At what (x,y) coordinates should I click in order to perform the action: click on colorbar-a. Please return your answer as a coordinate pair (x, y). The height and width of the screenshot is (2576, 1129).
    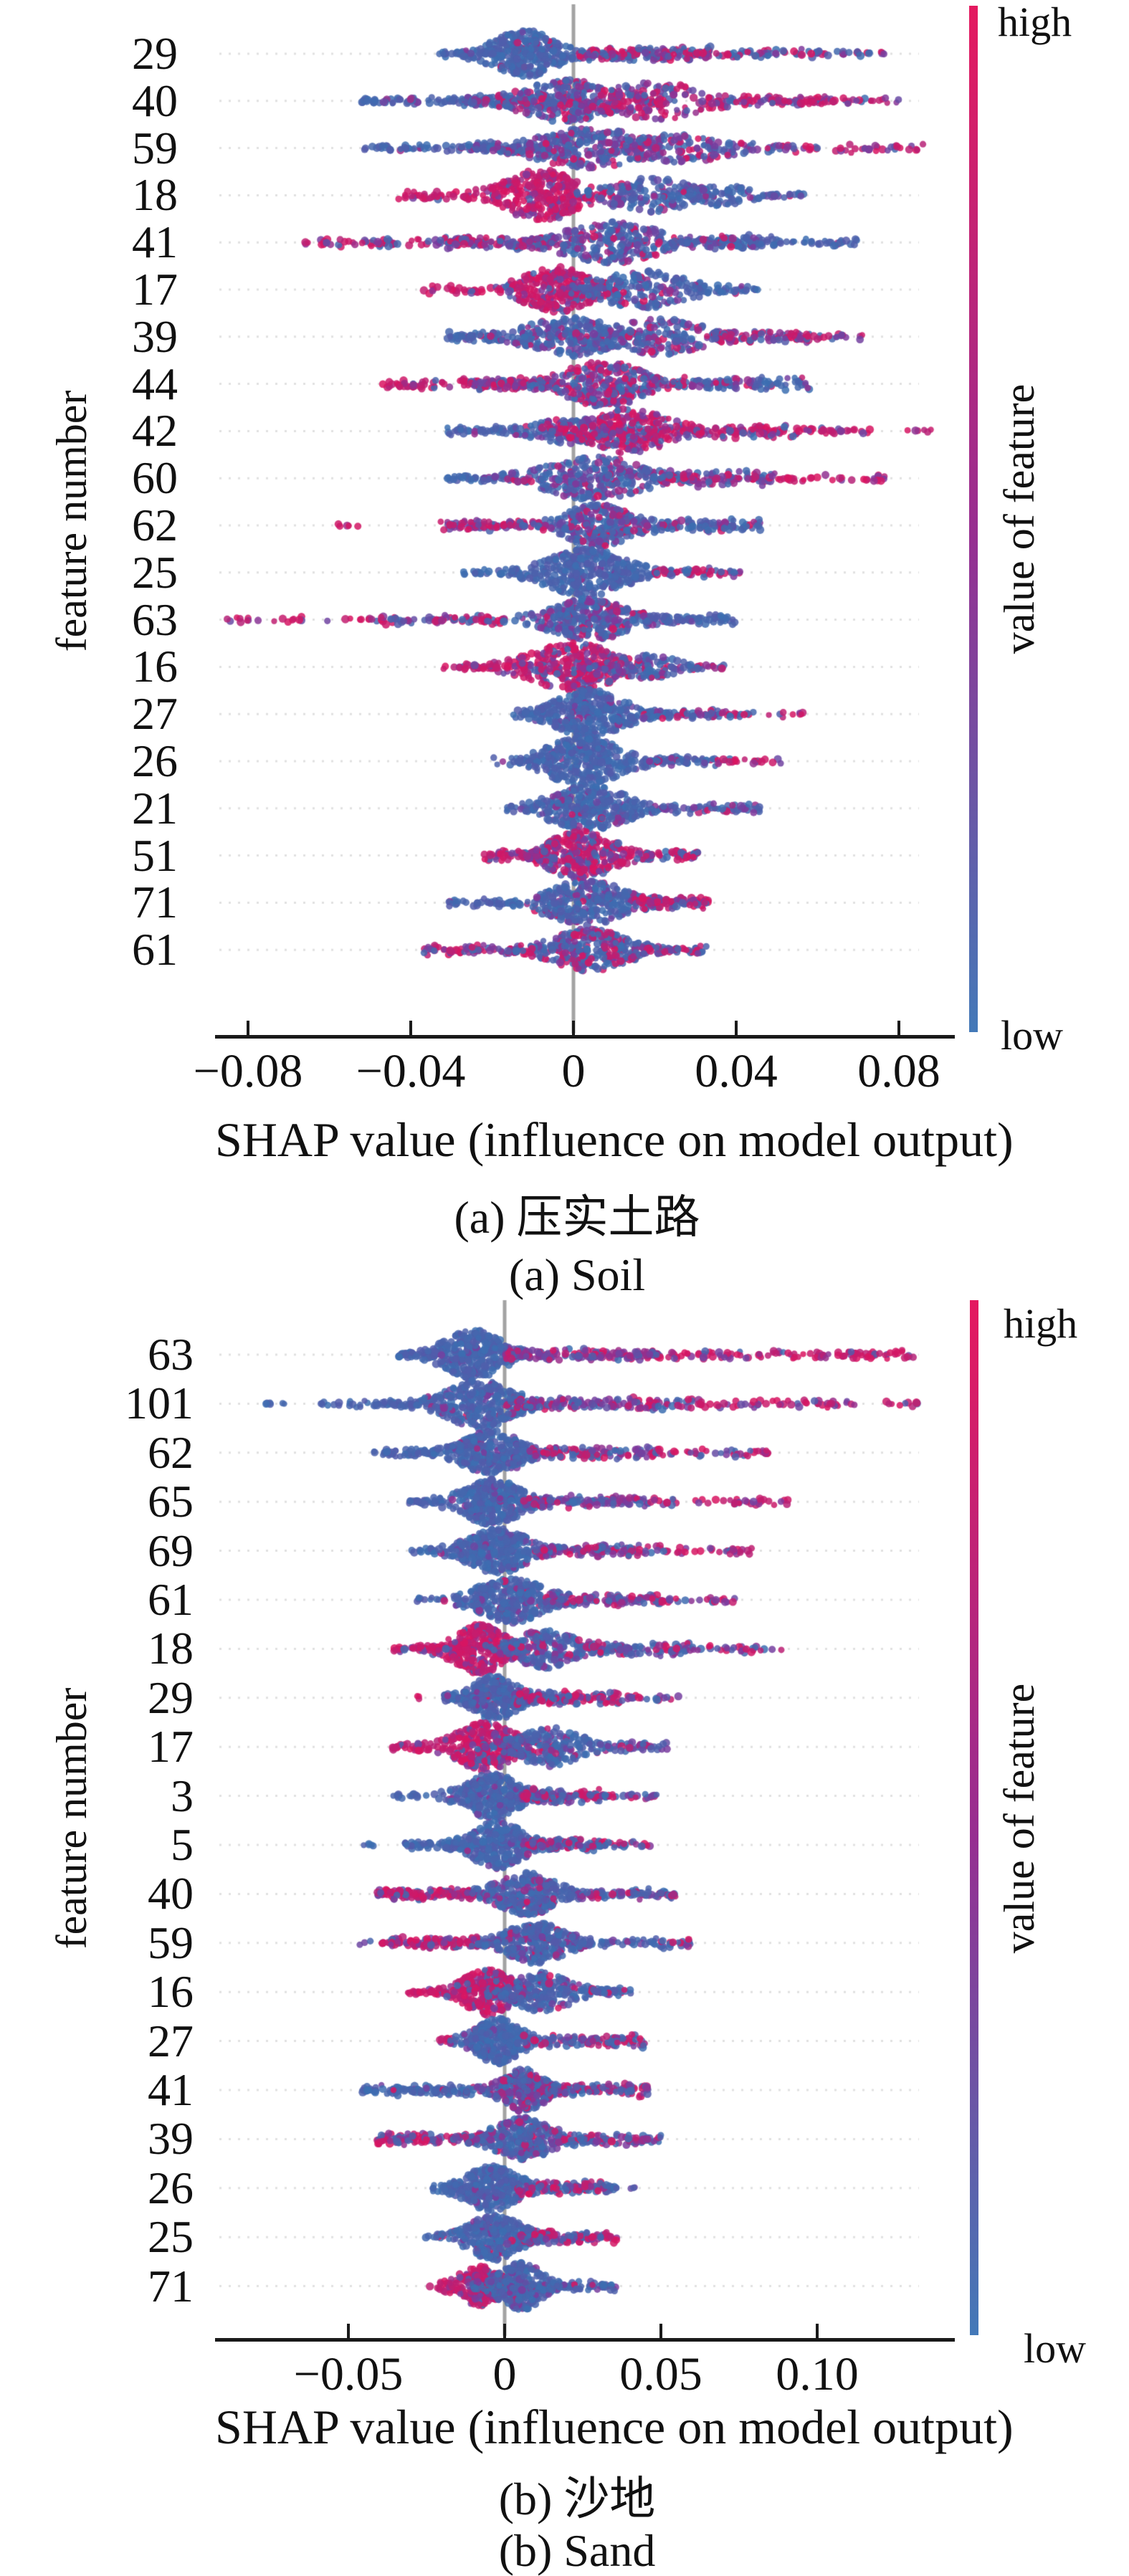
    Looking at the image, I should click on (973, 519).